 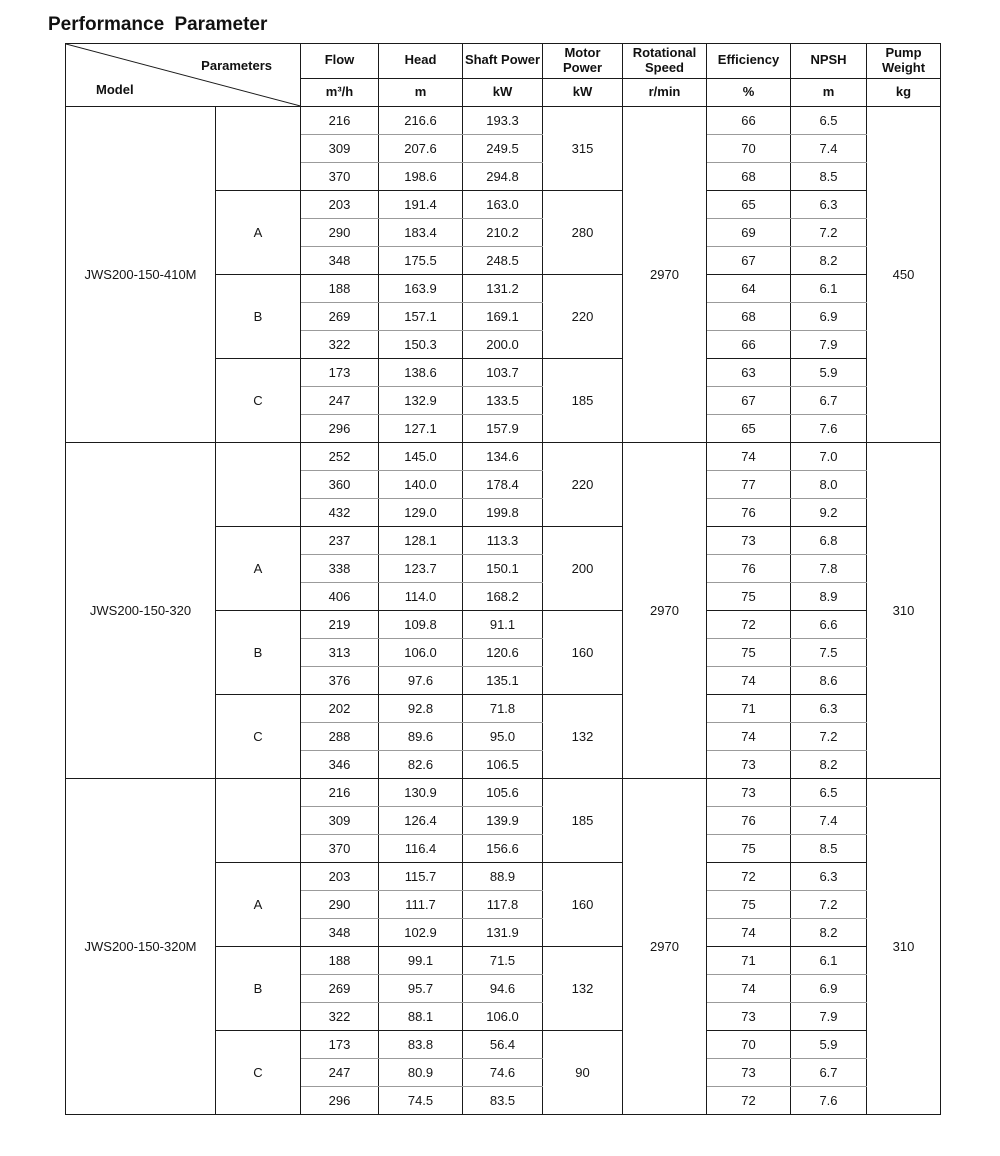 What do you see at coordinates (502, 61) in the screenshot?
I see `col-header-shaft-power: Shaft Power` at bounding box center [502, 61].